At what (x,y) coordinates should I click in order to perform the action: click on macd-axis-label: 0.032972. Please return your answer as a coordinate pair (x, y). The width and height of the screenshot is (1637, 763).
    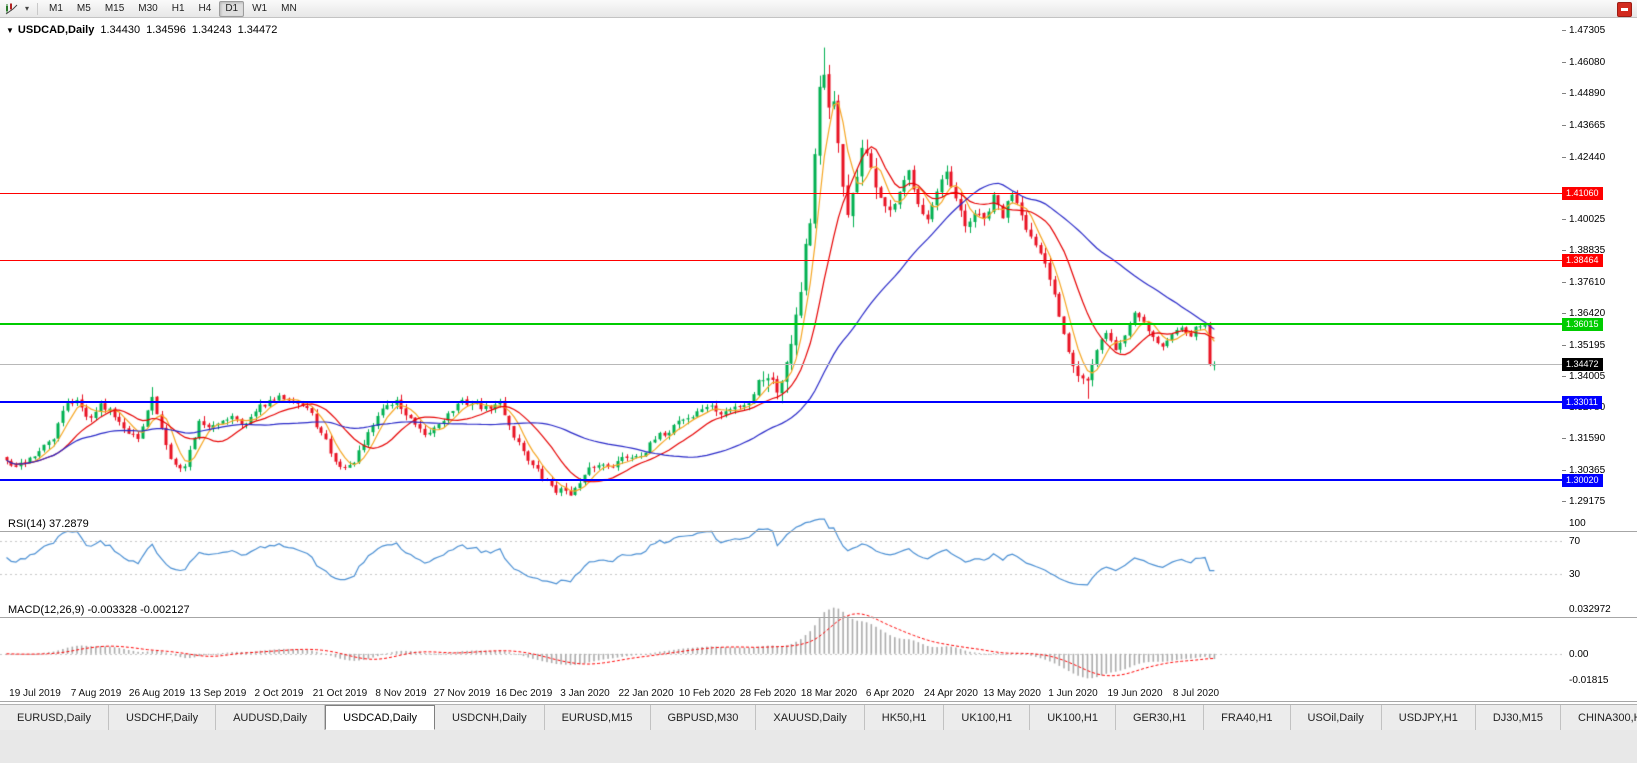
    Looking at the image, I should click on (1586, 609).